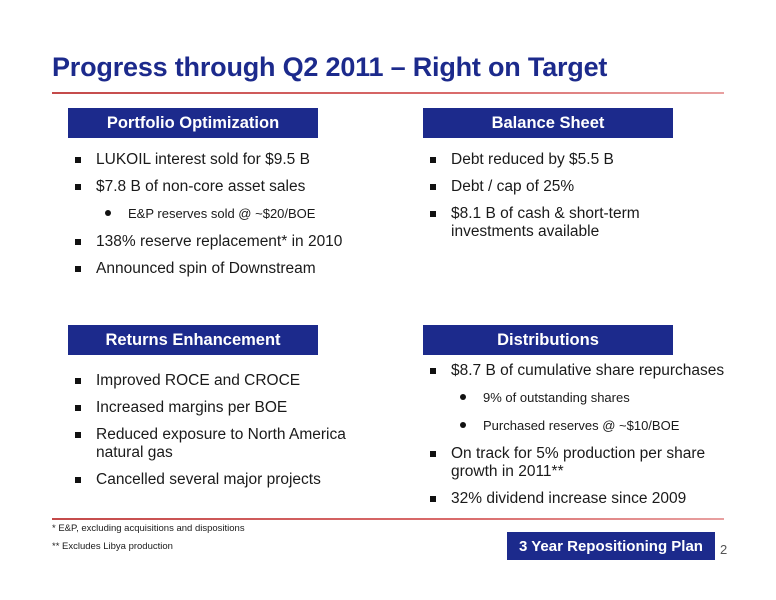  I want to click on list-subitem: 9% of outstanding shares, so click(583, 398).